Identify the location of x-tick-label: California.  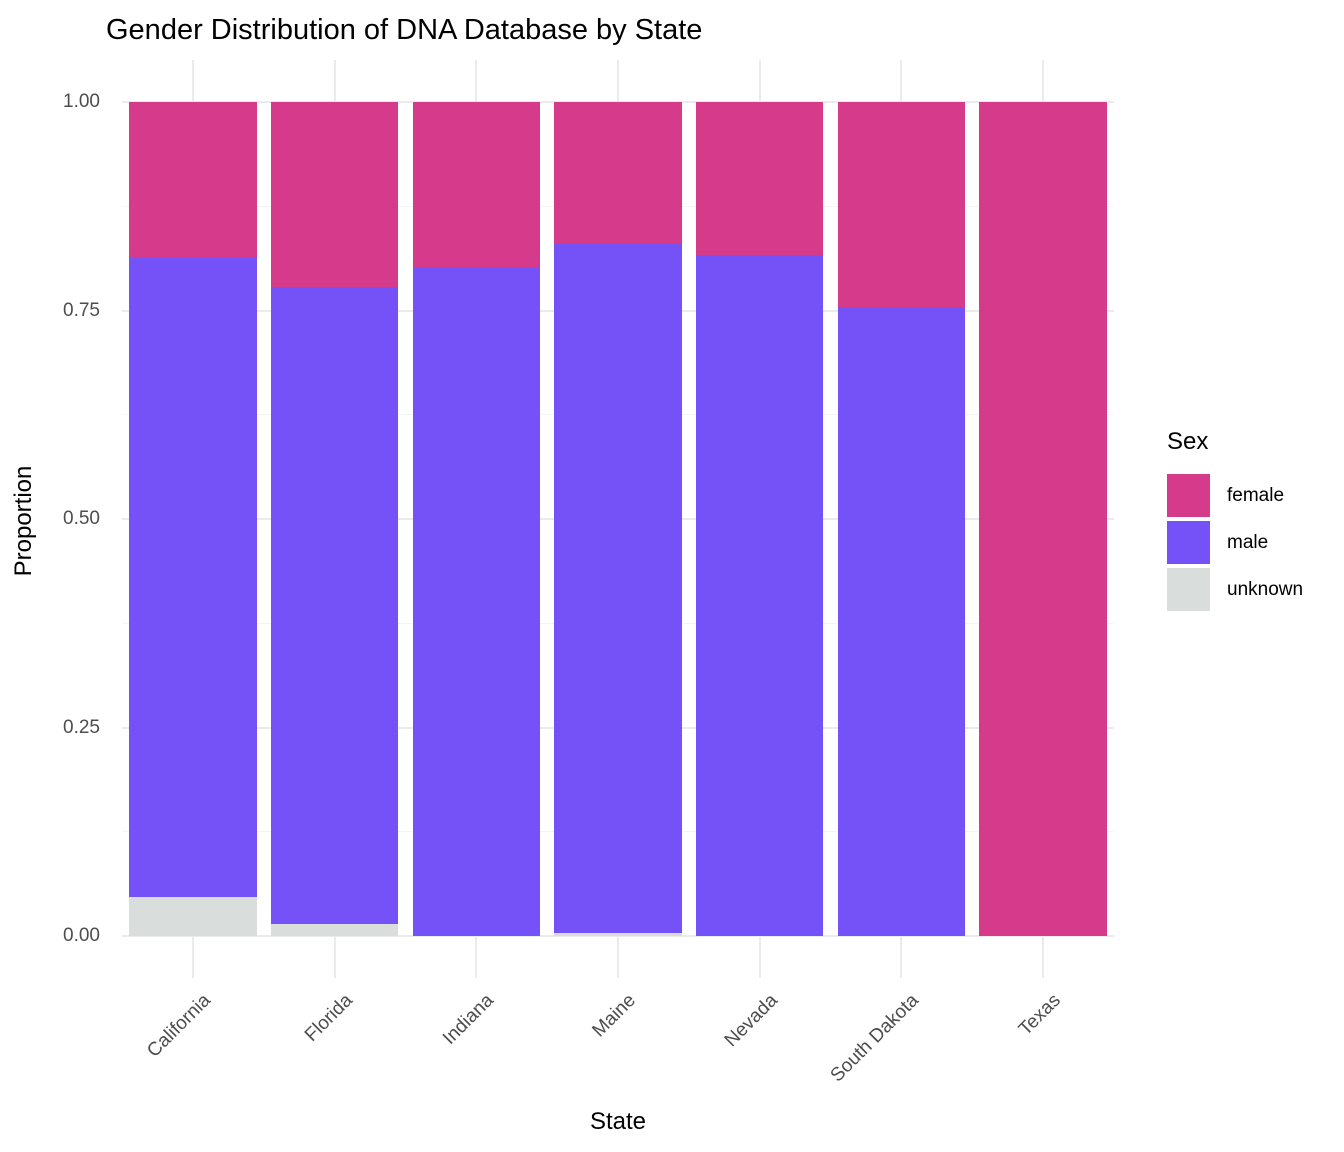
(179, 1026).